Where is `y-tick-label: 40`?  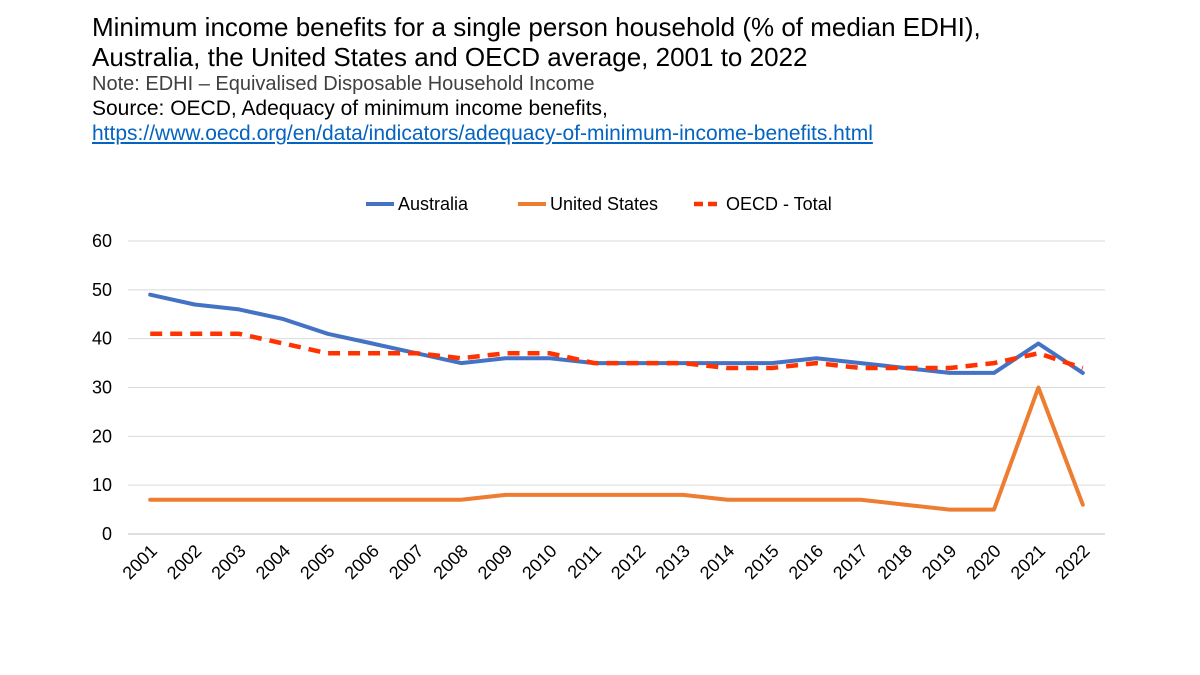 y-tick-label: 40 is located at coordinates (102, 339).